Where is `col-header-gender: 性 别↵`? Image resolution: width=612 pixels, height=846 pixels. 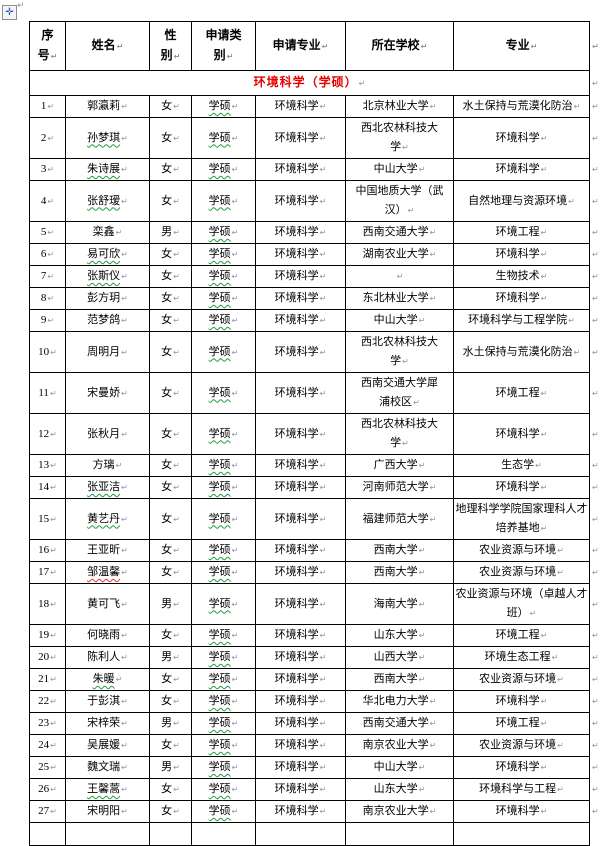 col-header-gender: 性 别↵ is located at coordinates (170, 46).